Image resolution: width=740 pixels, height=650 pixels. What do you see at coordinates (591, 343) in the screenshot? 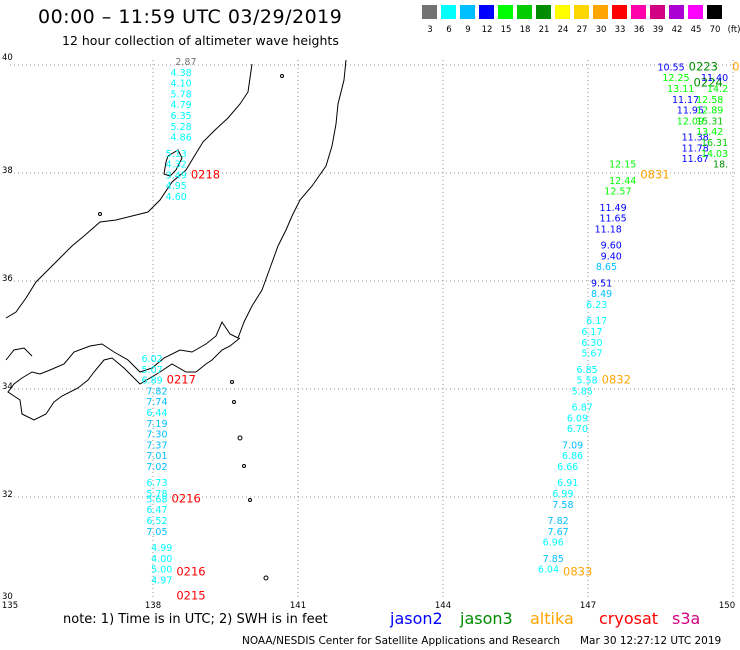
I see `swh-value: 6.30` at bounding box center [591, 343].